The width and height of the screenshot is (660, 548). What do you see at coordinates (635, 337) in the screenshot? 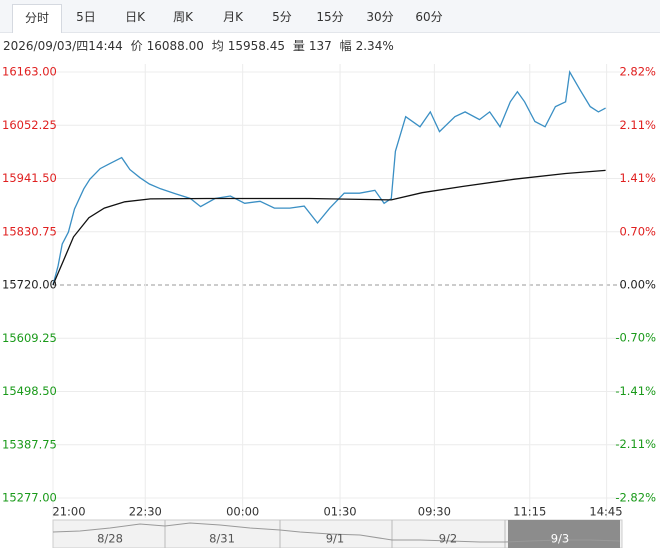
I see `y2-tick-label: -0.70%` at bounding box center [635, 337].